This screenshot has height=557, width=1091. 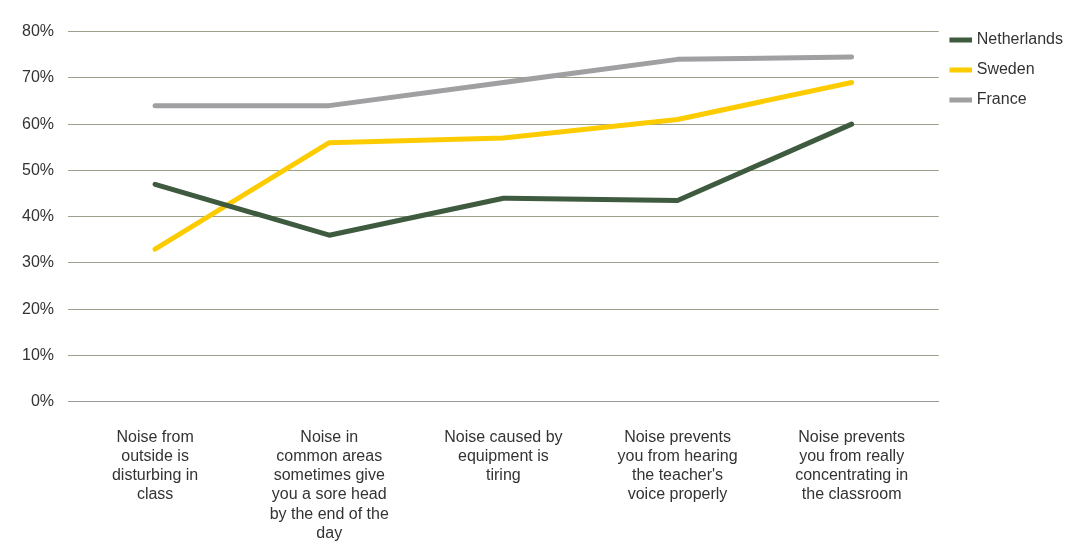 I want to click on y-tick-label: 60%, so click(x=38, y=123).